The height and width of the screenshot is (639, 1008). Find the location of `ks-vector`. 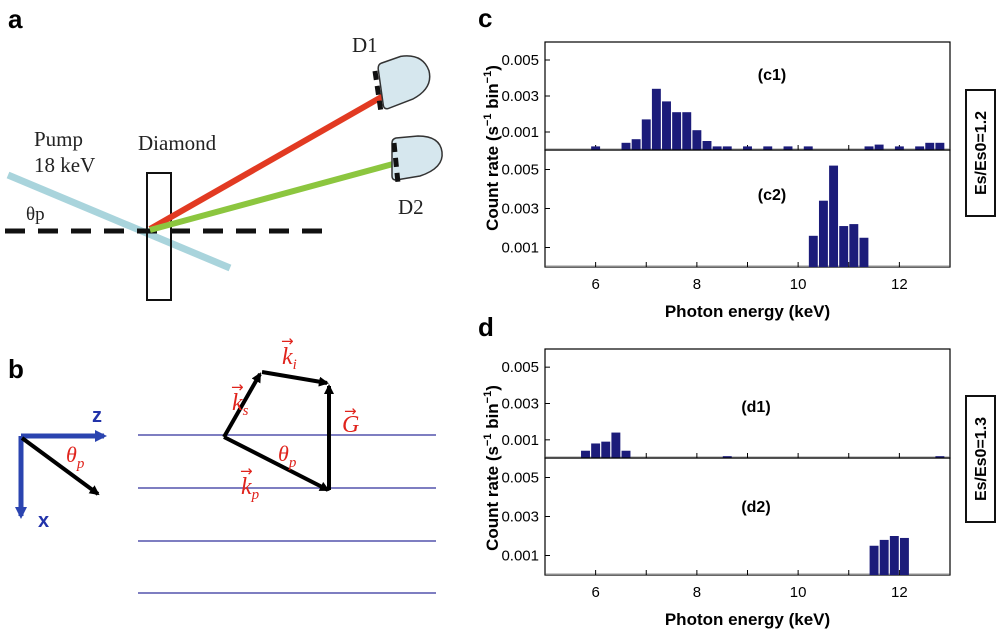

ks-vector is located at coordinates (242, 405).